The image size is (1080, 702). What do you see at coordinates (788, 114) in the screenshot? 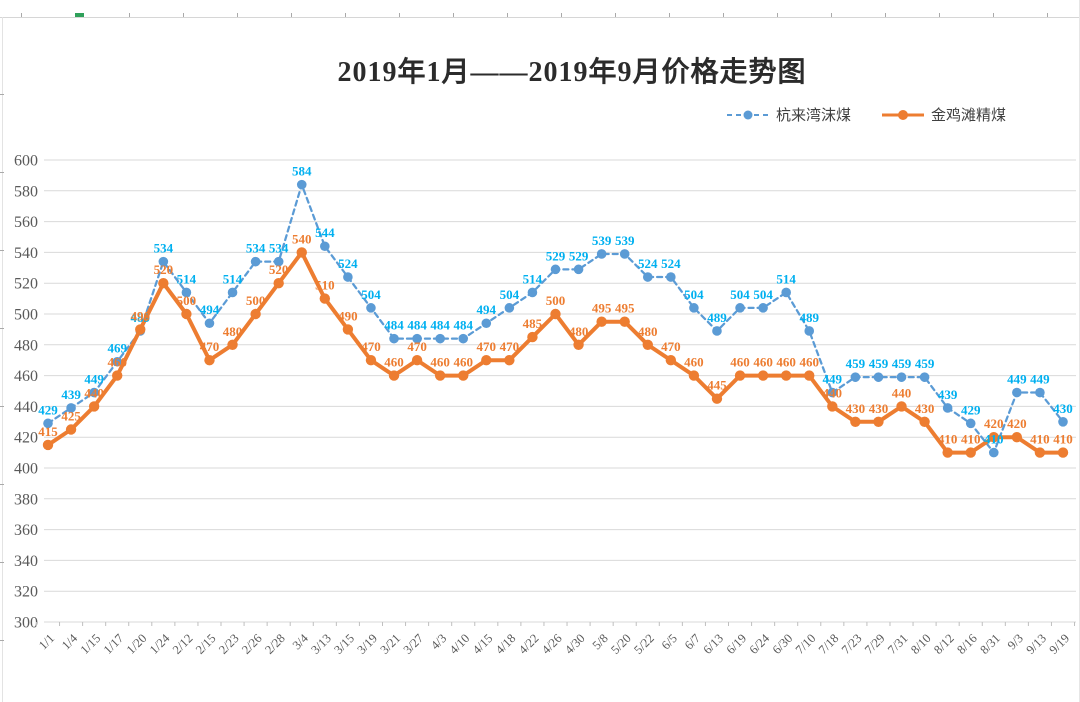
I see `legend-item-hanglaiwan: 杭来湾沫煤` at bounding box center [788, 114].